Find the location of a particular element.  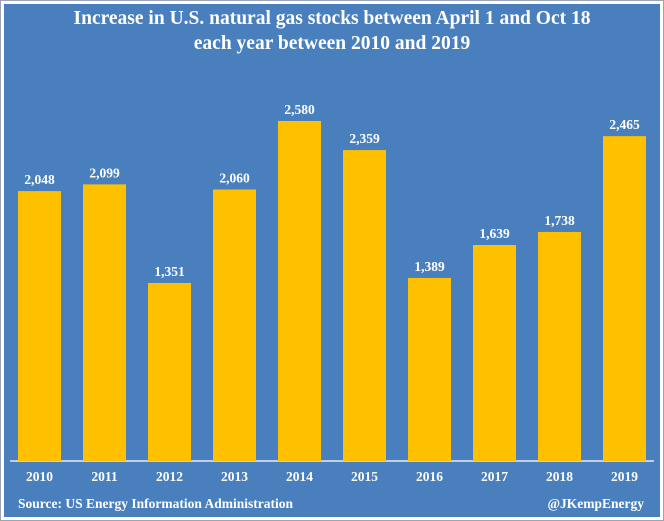

value-label-2017: 1,639 is located at coordinates (494, 233).